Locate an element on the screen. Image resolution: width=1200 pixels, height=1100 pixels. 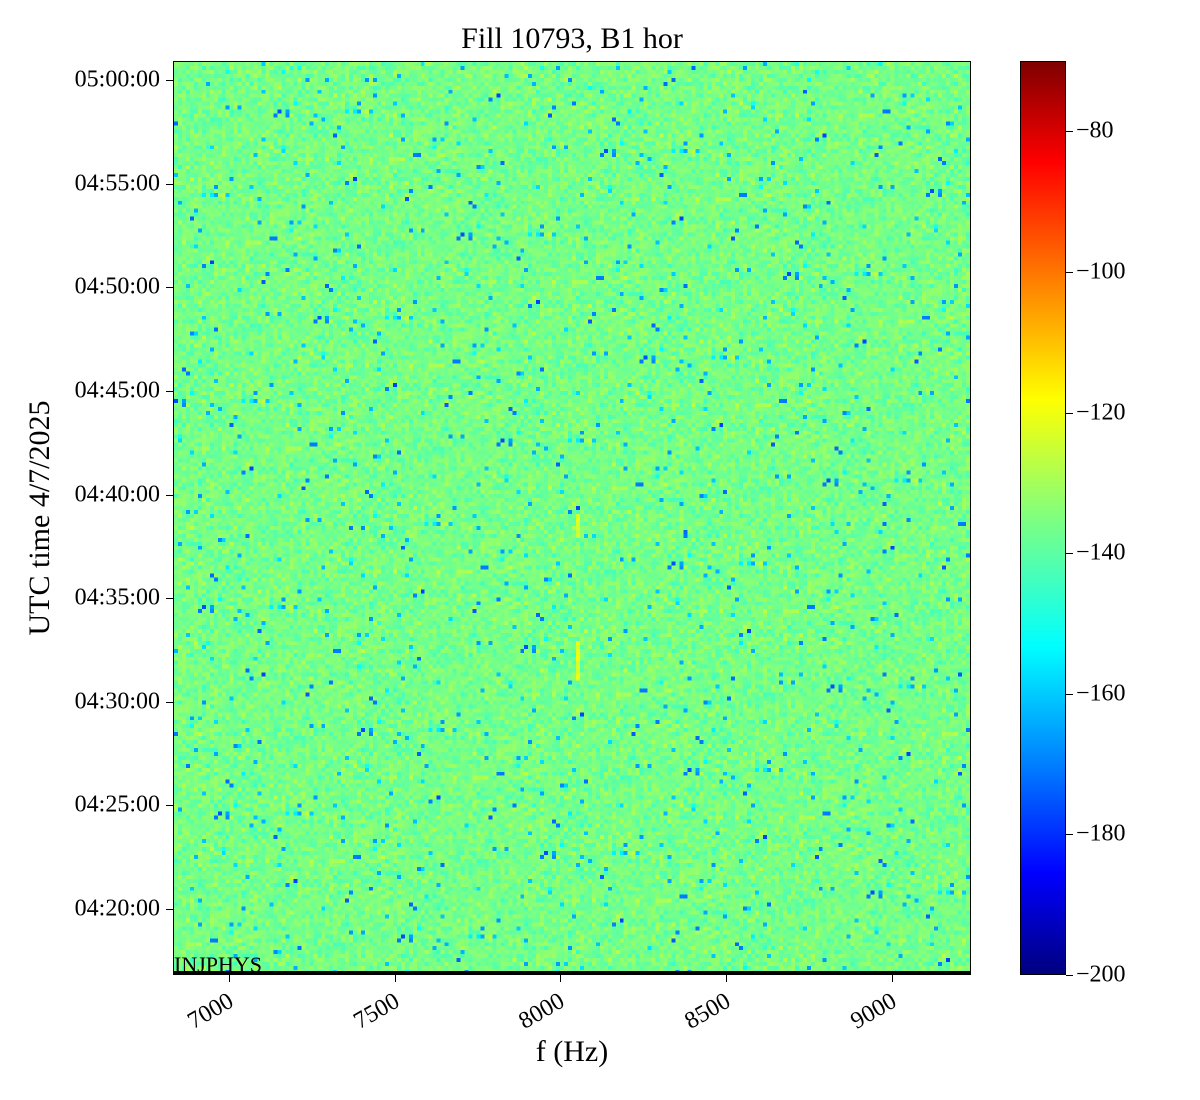
y-tick-label: 04:55:00 is located at coordinates (117, 183).